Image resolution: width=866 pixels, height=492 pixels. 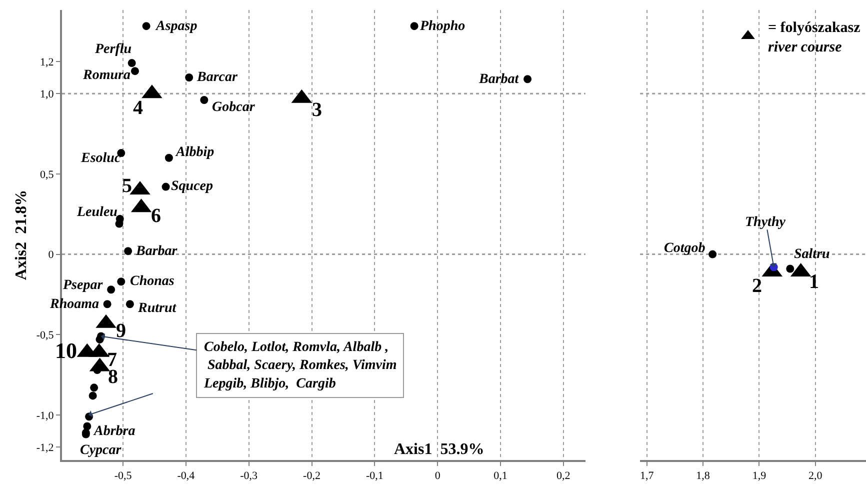 I want to click on annotation: Cypcar, so click(x=101, y=450).